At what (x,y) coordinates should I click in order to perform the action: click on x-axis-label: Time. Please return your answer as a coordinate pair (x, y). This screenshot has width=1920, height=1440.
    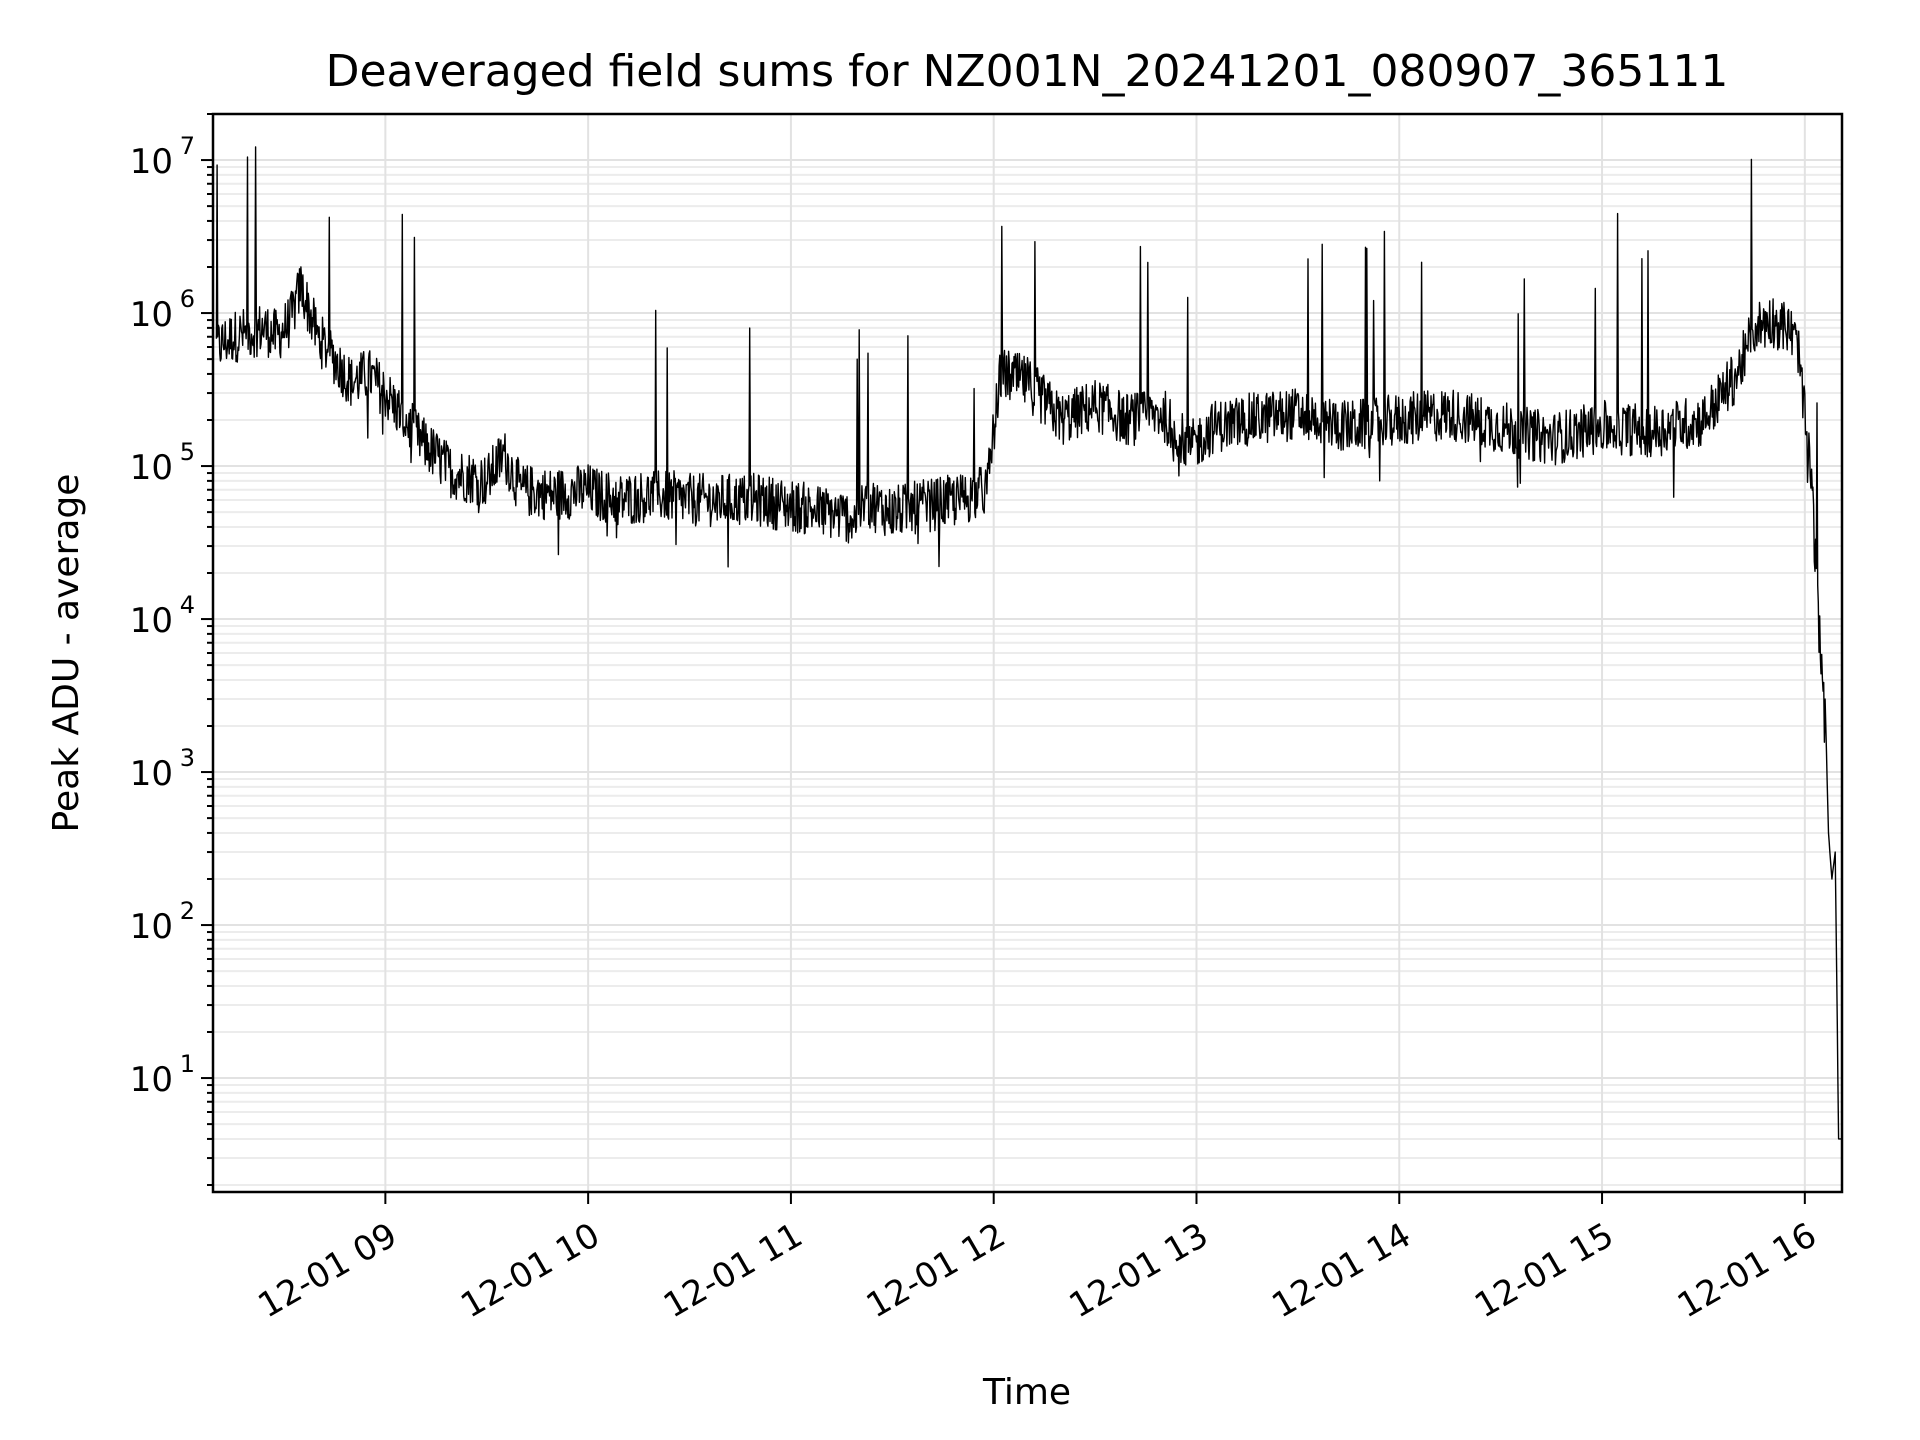
    Looking at the image, I should click on (1026, 1392).